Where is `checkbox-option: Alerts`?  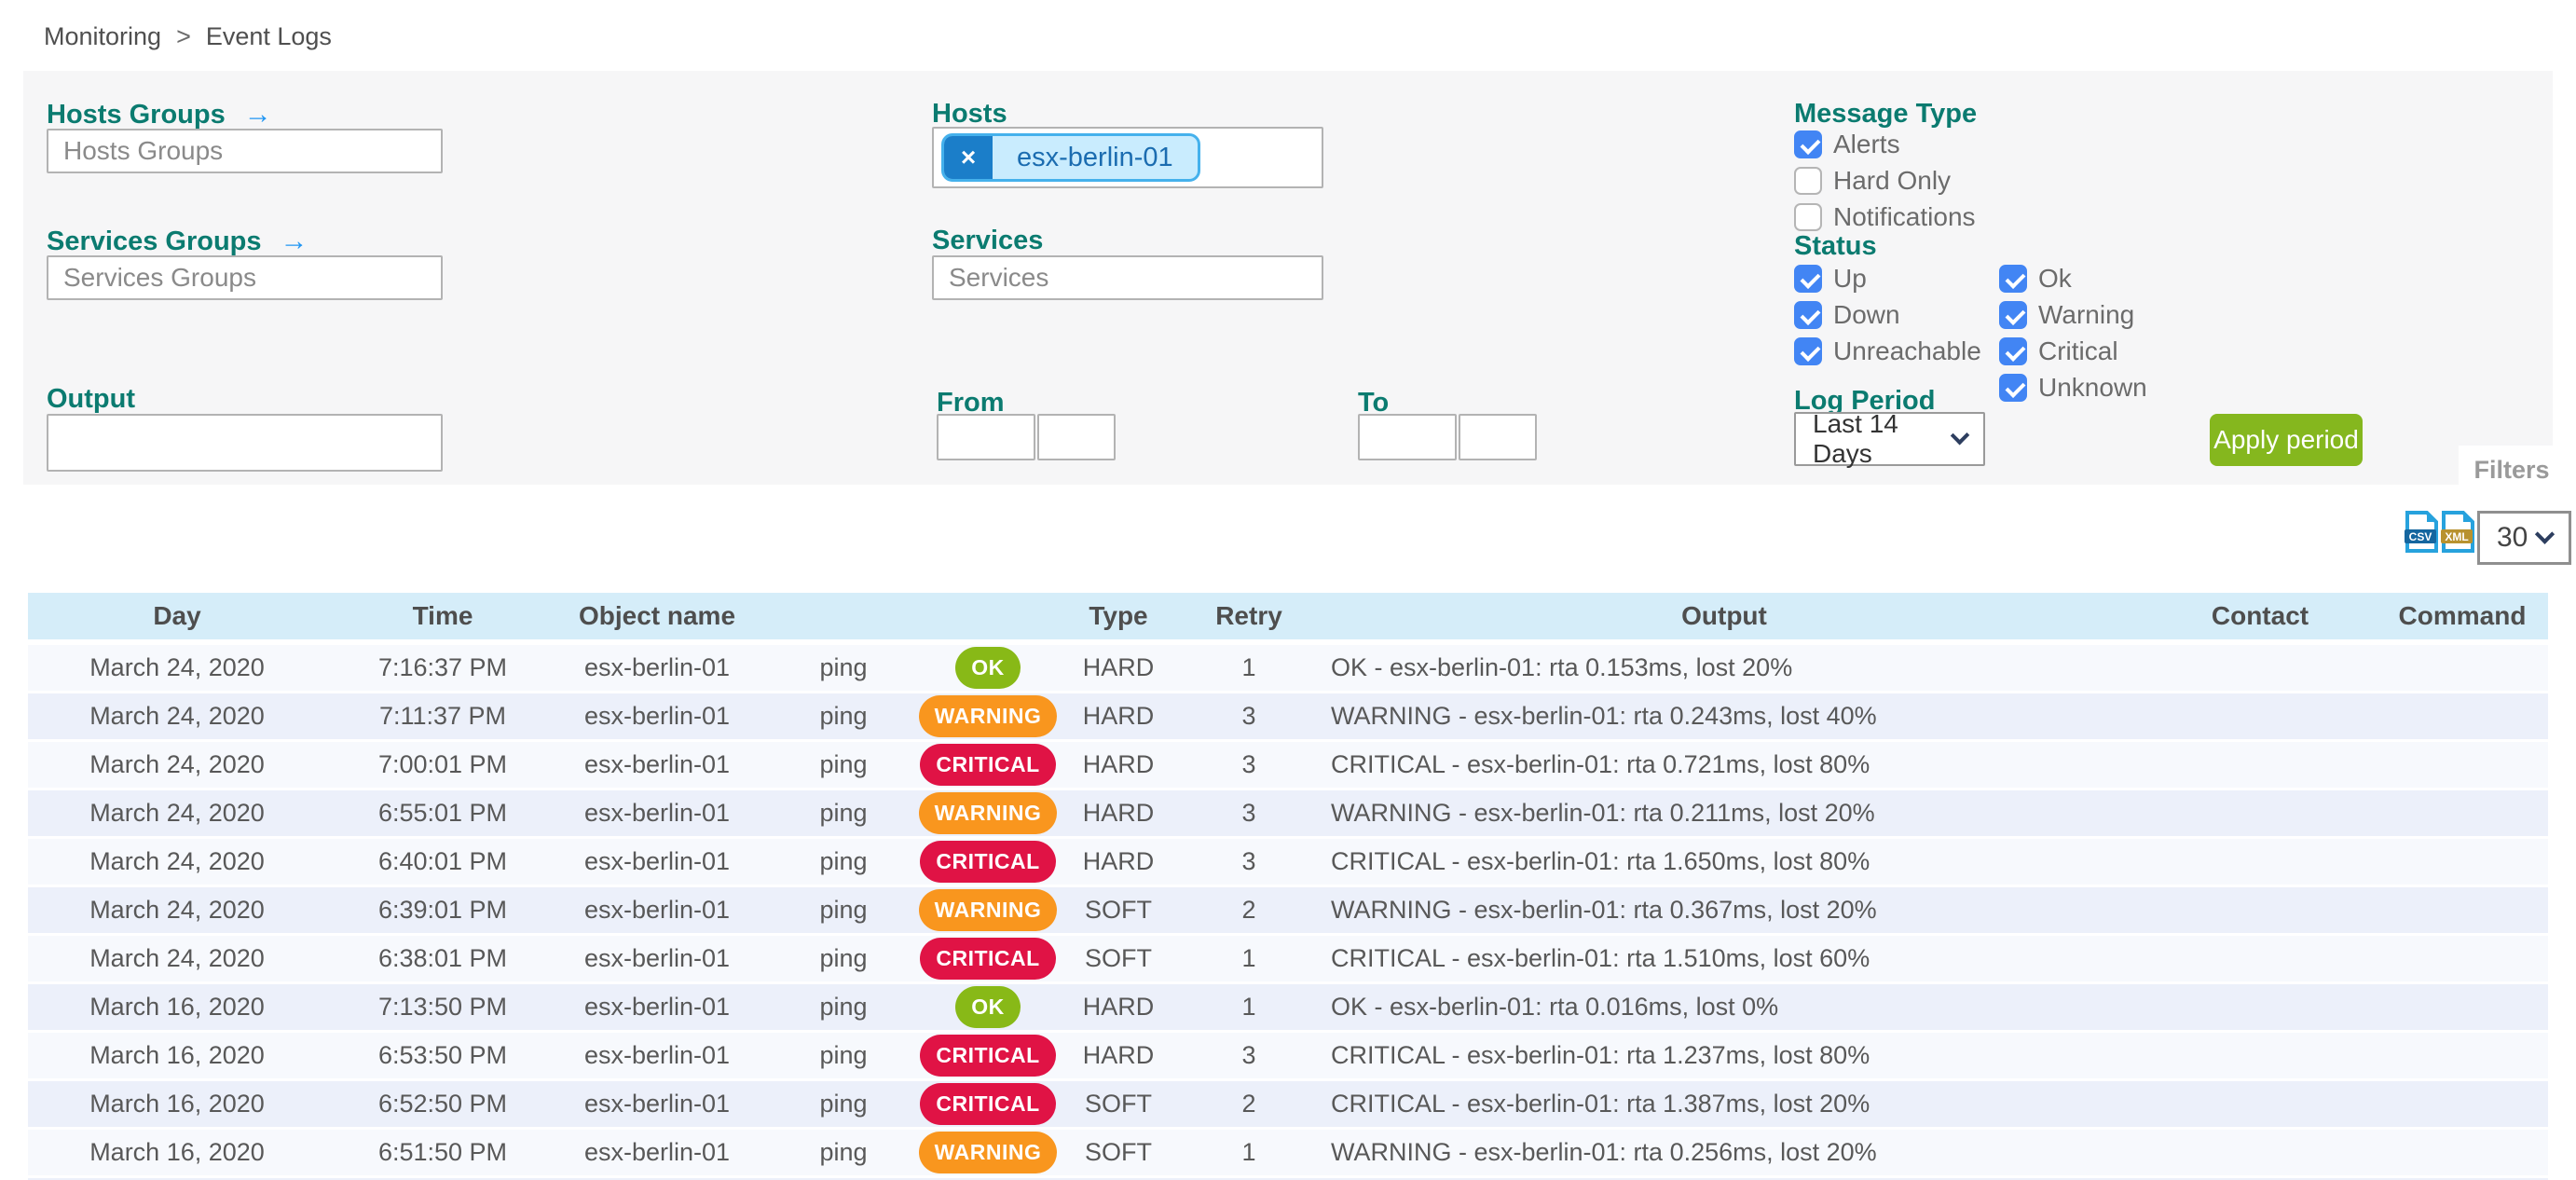
checkbox-option: Alerts is located at coordinates (1885, 144).